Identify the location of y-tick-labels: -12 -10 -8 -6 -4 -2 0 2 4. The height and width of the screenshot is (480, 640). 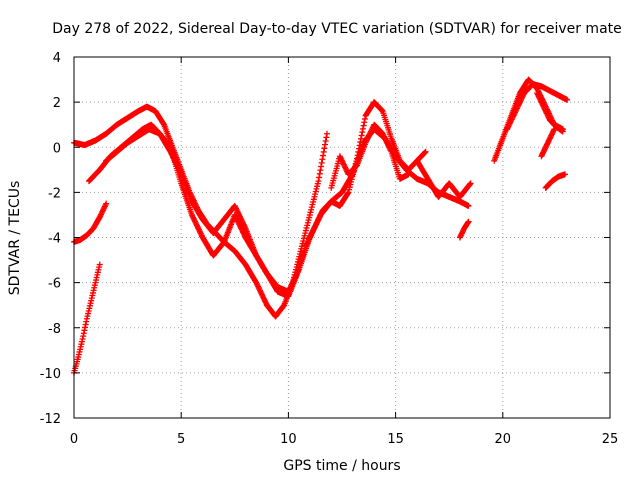
(50, 239).